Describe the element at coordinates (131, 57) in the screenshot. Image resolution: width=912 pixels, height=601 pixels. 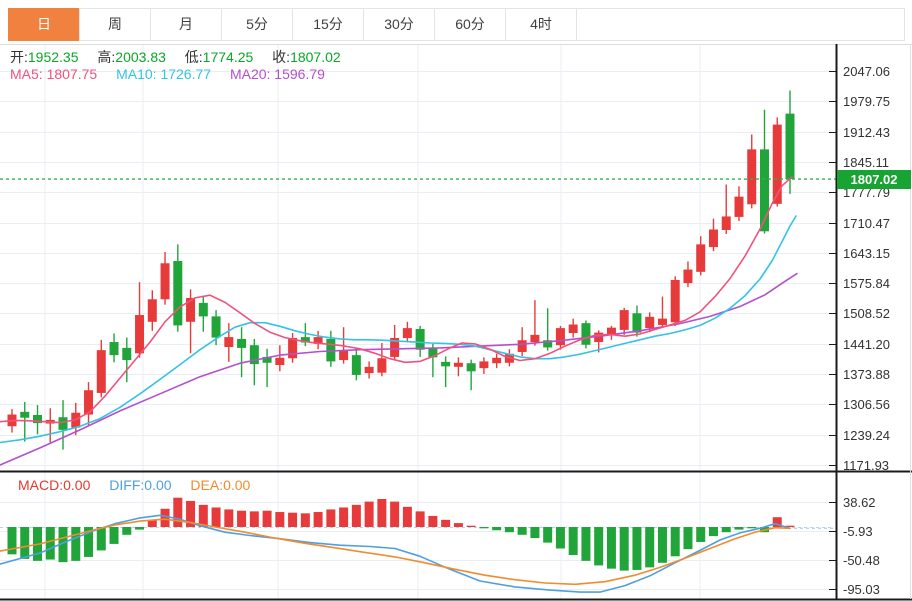
I see `high-quote: 高:2003.83` at that location.